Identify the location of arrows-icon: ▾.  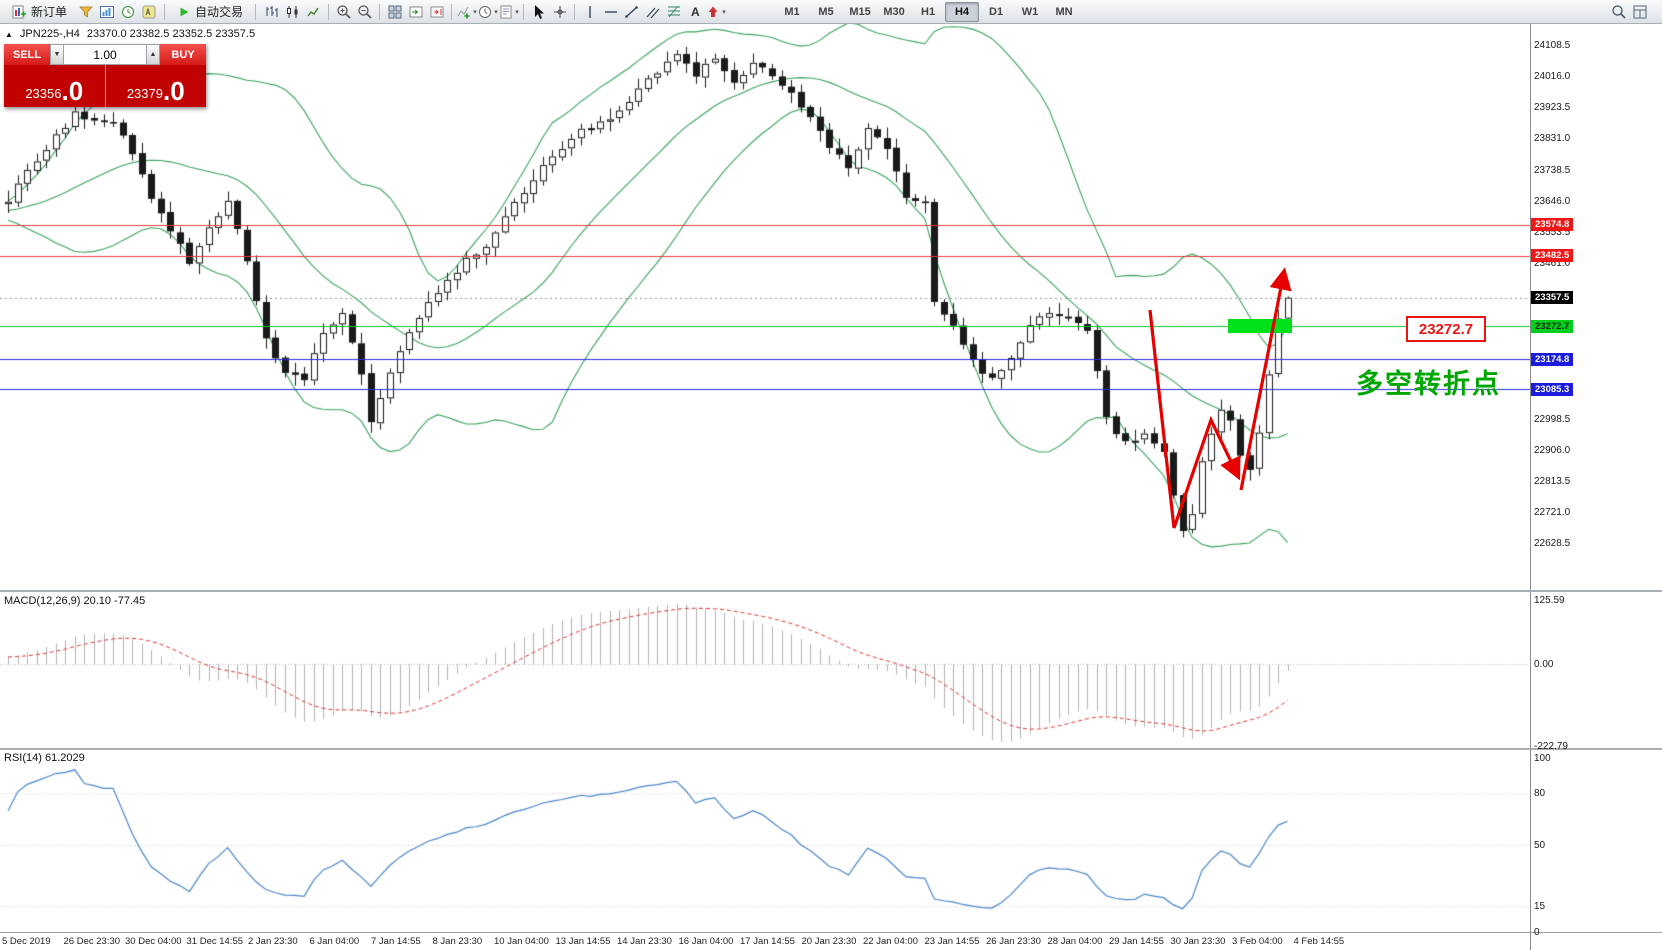
(715, 12).